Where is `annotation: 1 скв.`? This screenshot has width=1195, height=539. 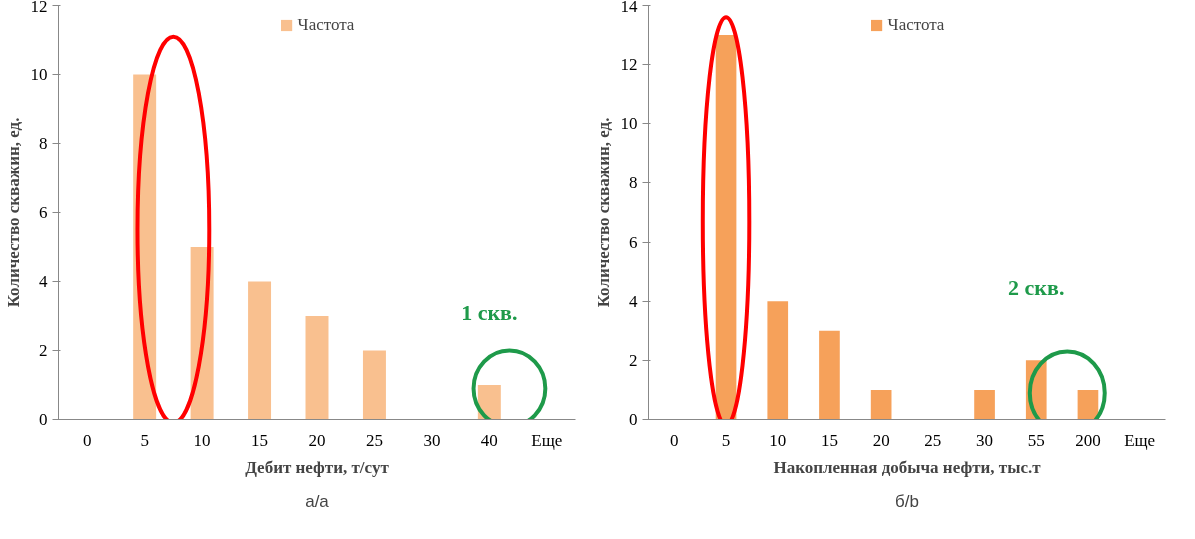
annotation: 1 скв. is located at coordinates (489, 312).